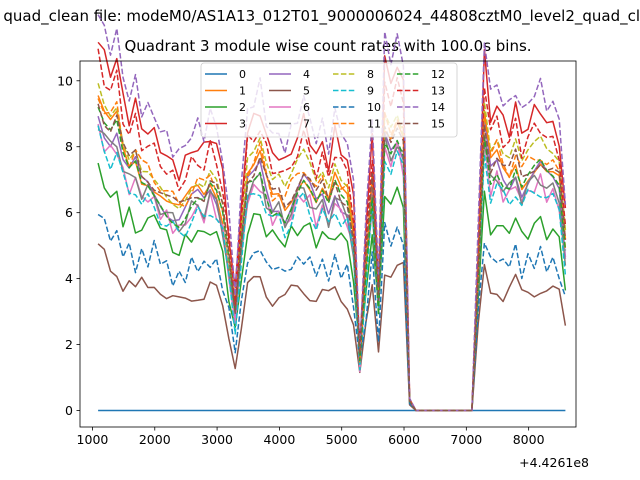 The image size is (640, 480). I want to click on legend-label-1: 1, so click(242, 91).